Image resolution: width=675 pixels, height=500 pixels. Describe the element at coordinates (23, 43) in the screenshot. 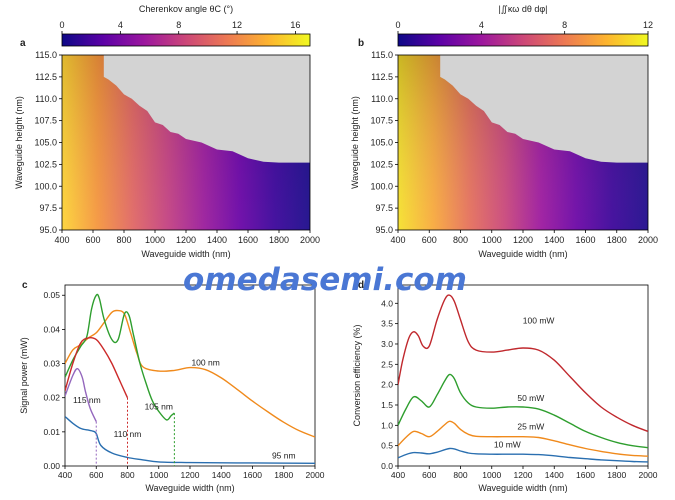

I see `panel-label: a` at that location.